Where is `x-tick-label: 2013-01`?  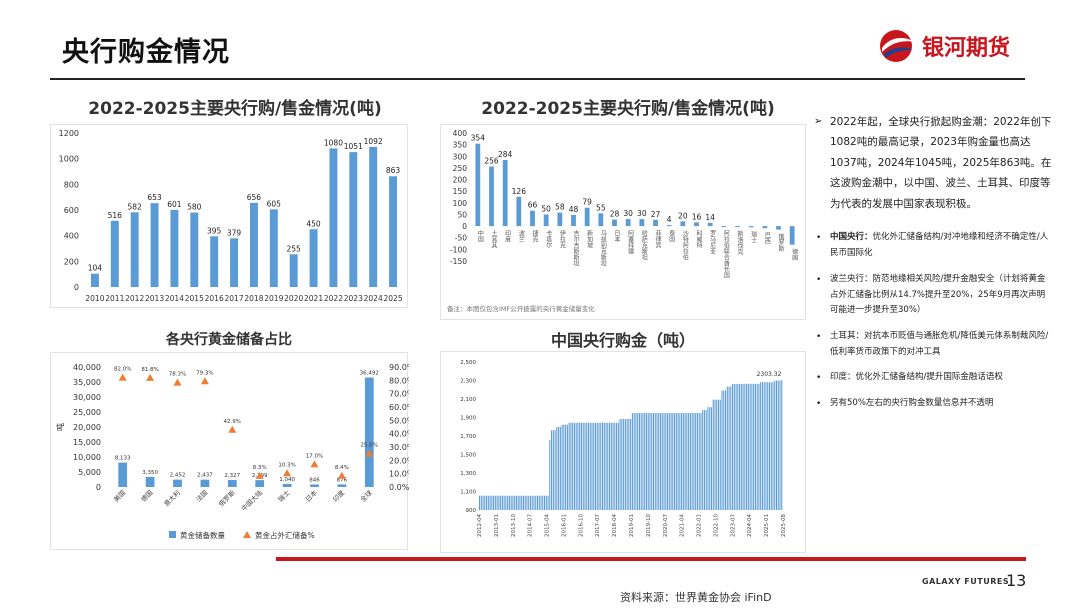 x-tick-label: 2013-01 is located at coordinates (497, 525).